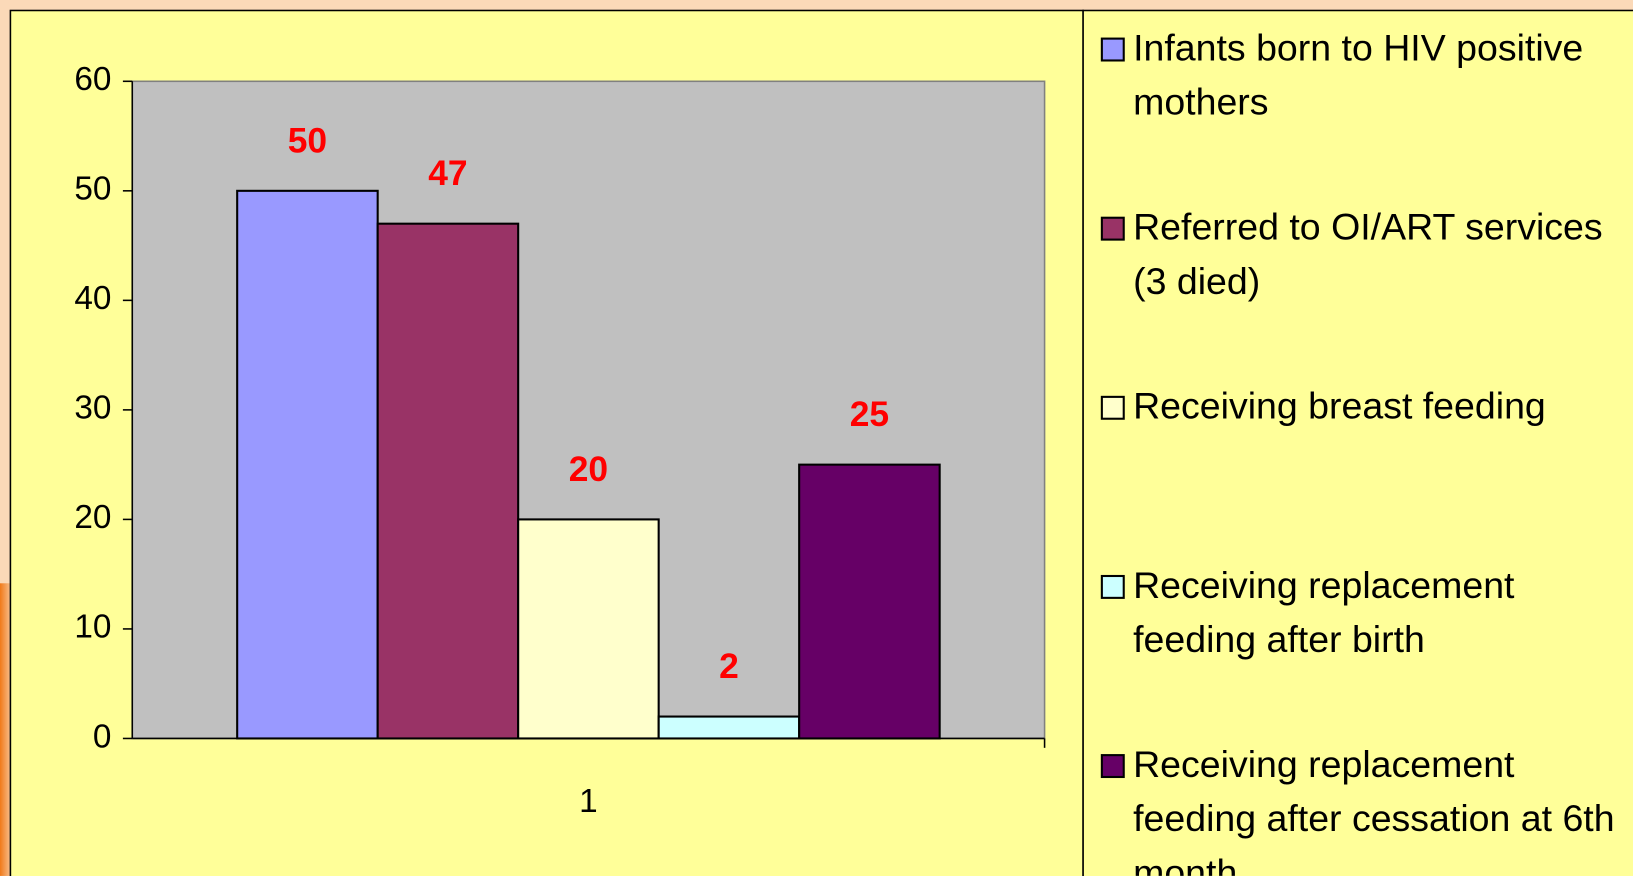 This screenshot has width=1633, height=876. What do you see at coordinates (307, 140) in the screenshot?
I see `value-label: 50` at bounding box center [307, 140].